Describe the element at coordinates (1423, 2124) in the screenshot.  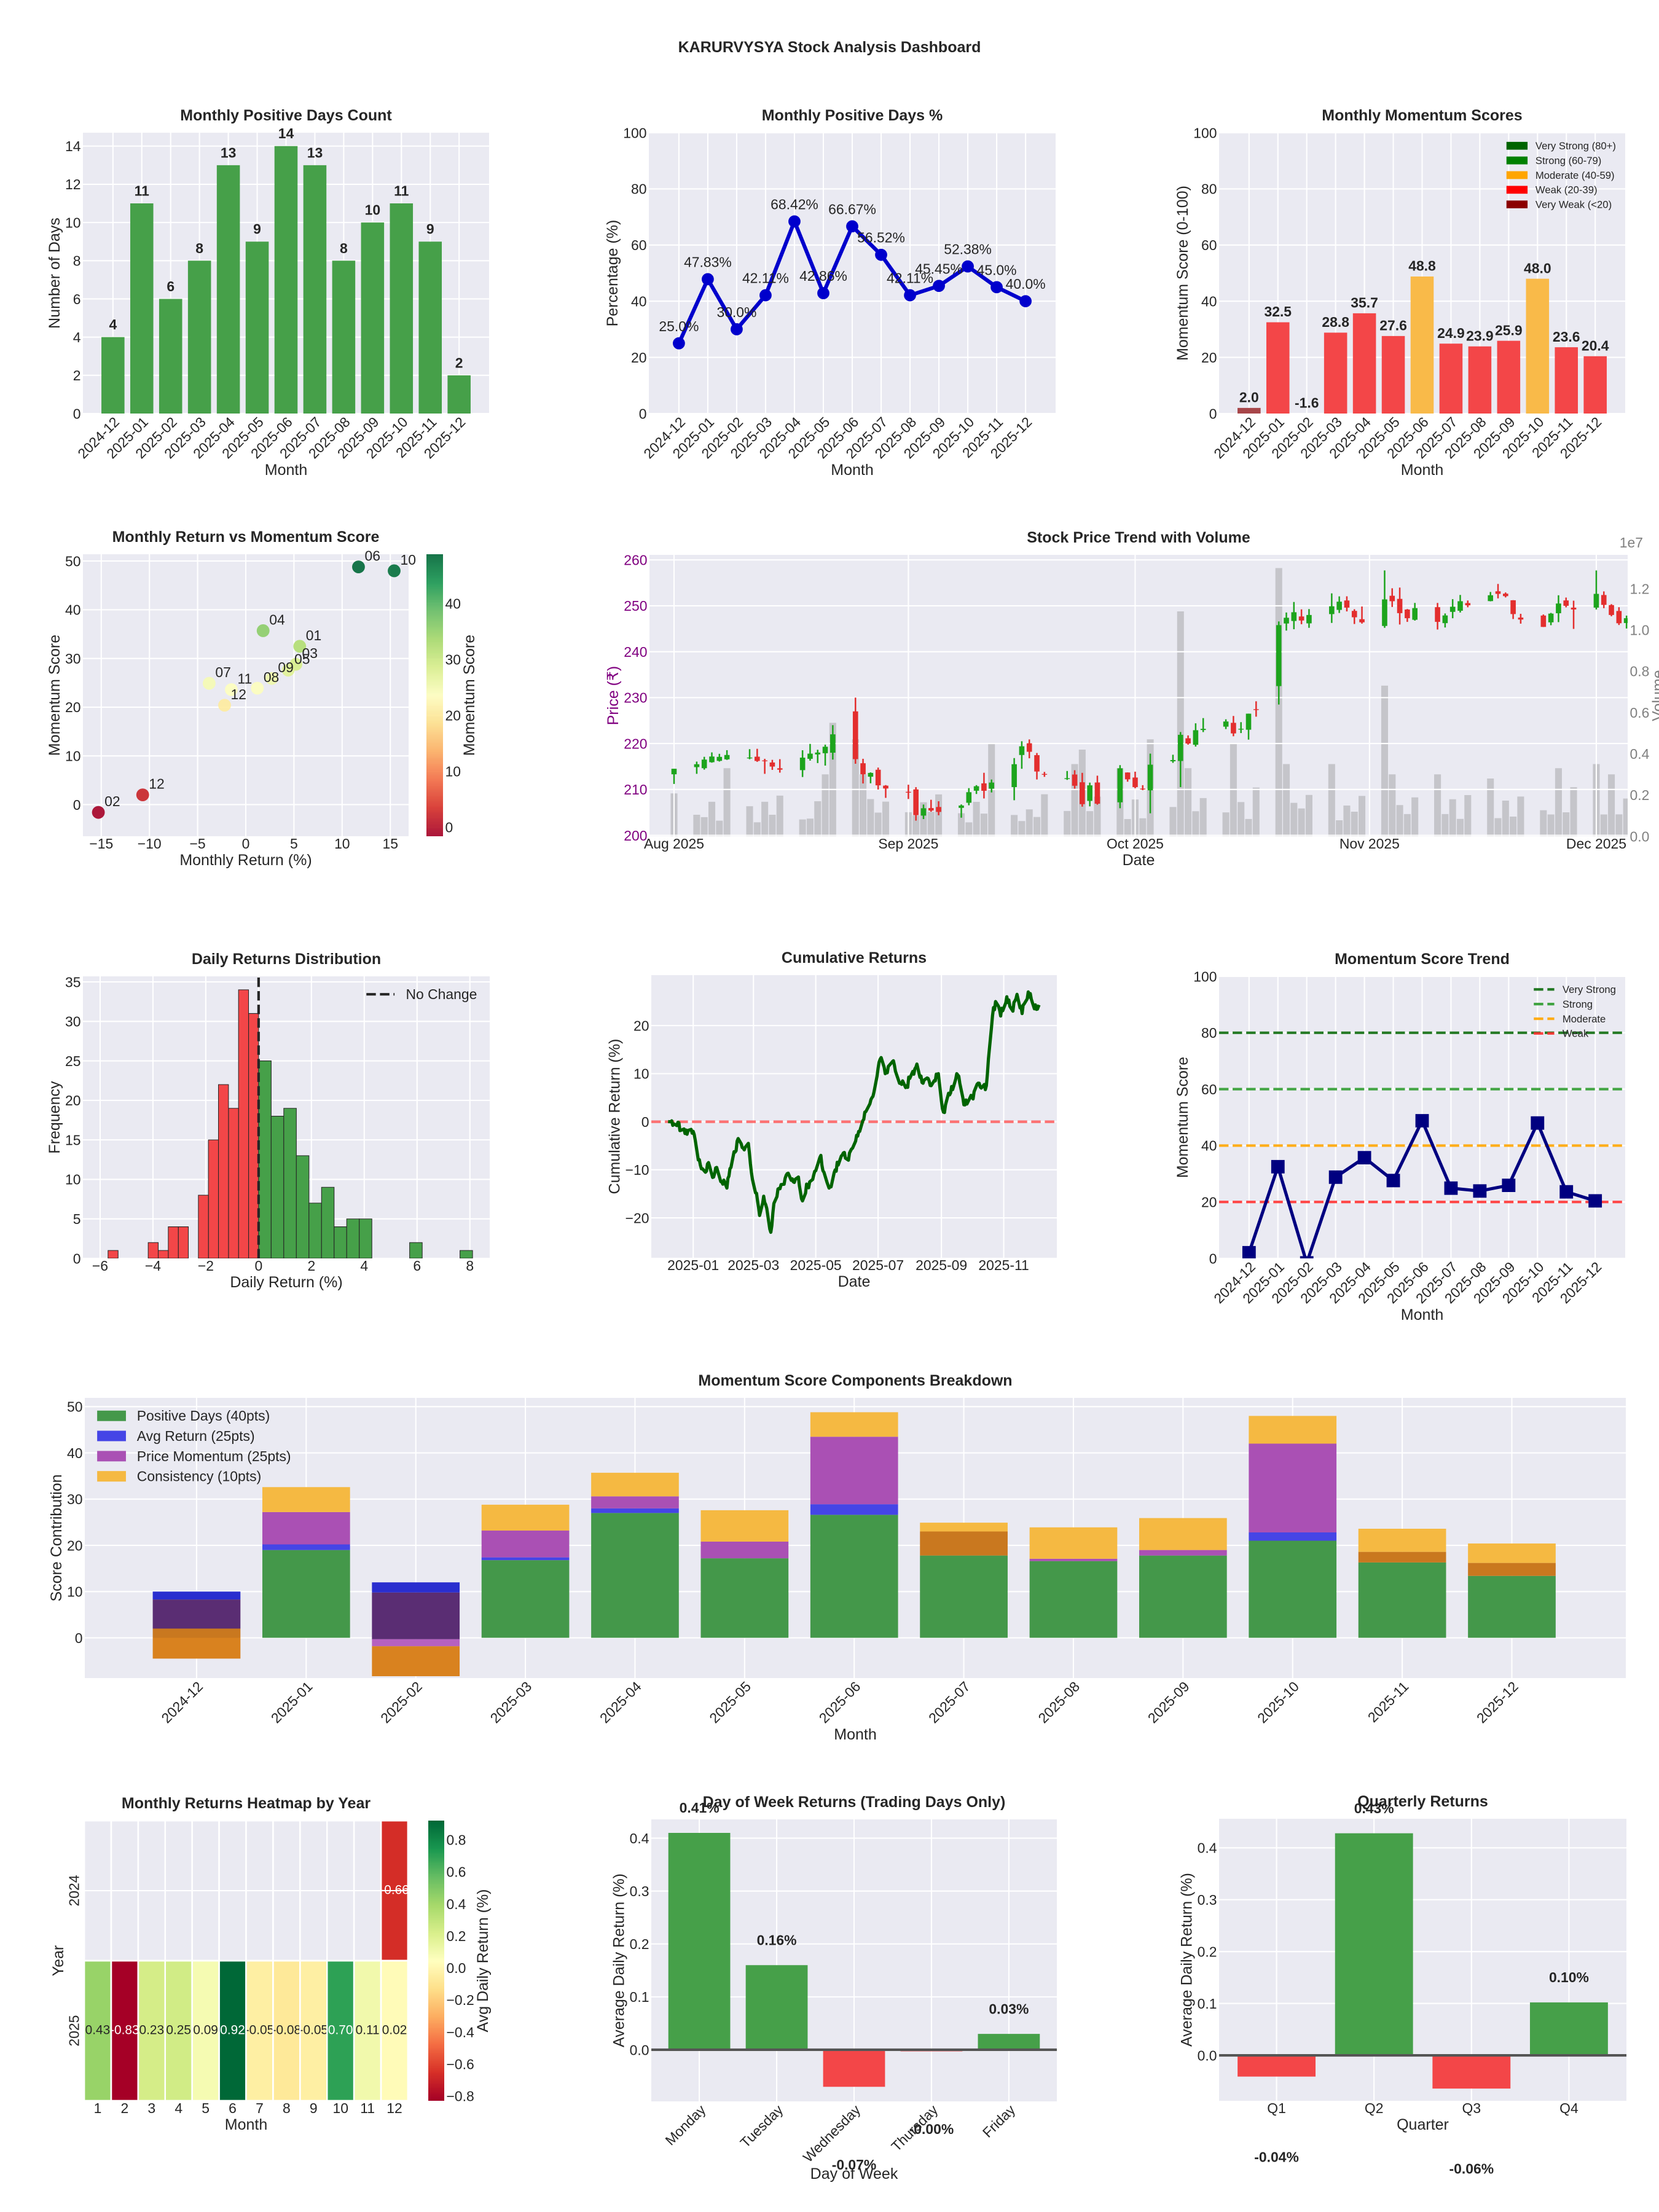
I see `svg-text: Quarter` at that location.